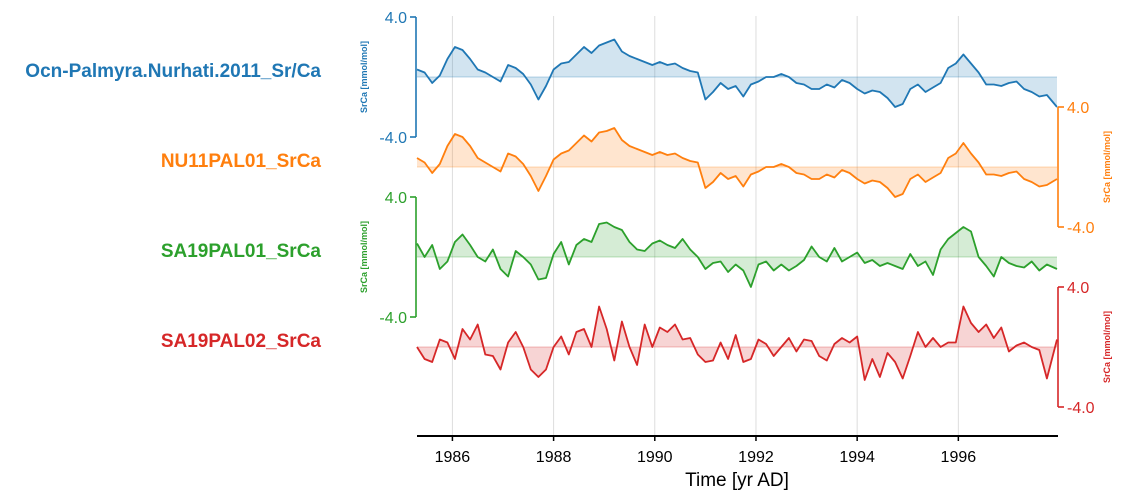  Describe the element at coordinates (453, 457) in the screenshot. I see `x-tick-label-1986: 1986` at that location.